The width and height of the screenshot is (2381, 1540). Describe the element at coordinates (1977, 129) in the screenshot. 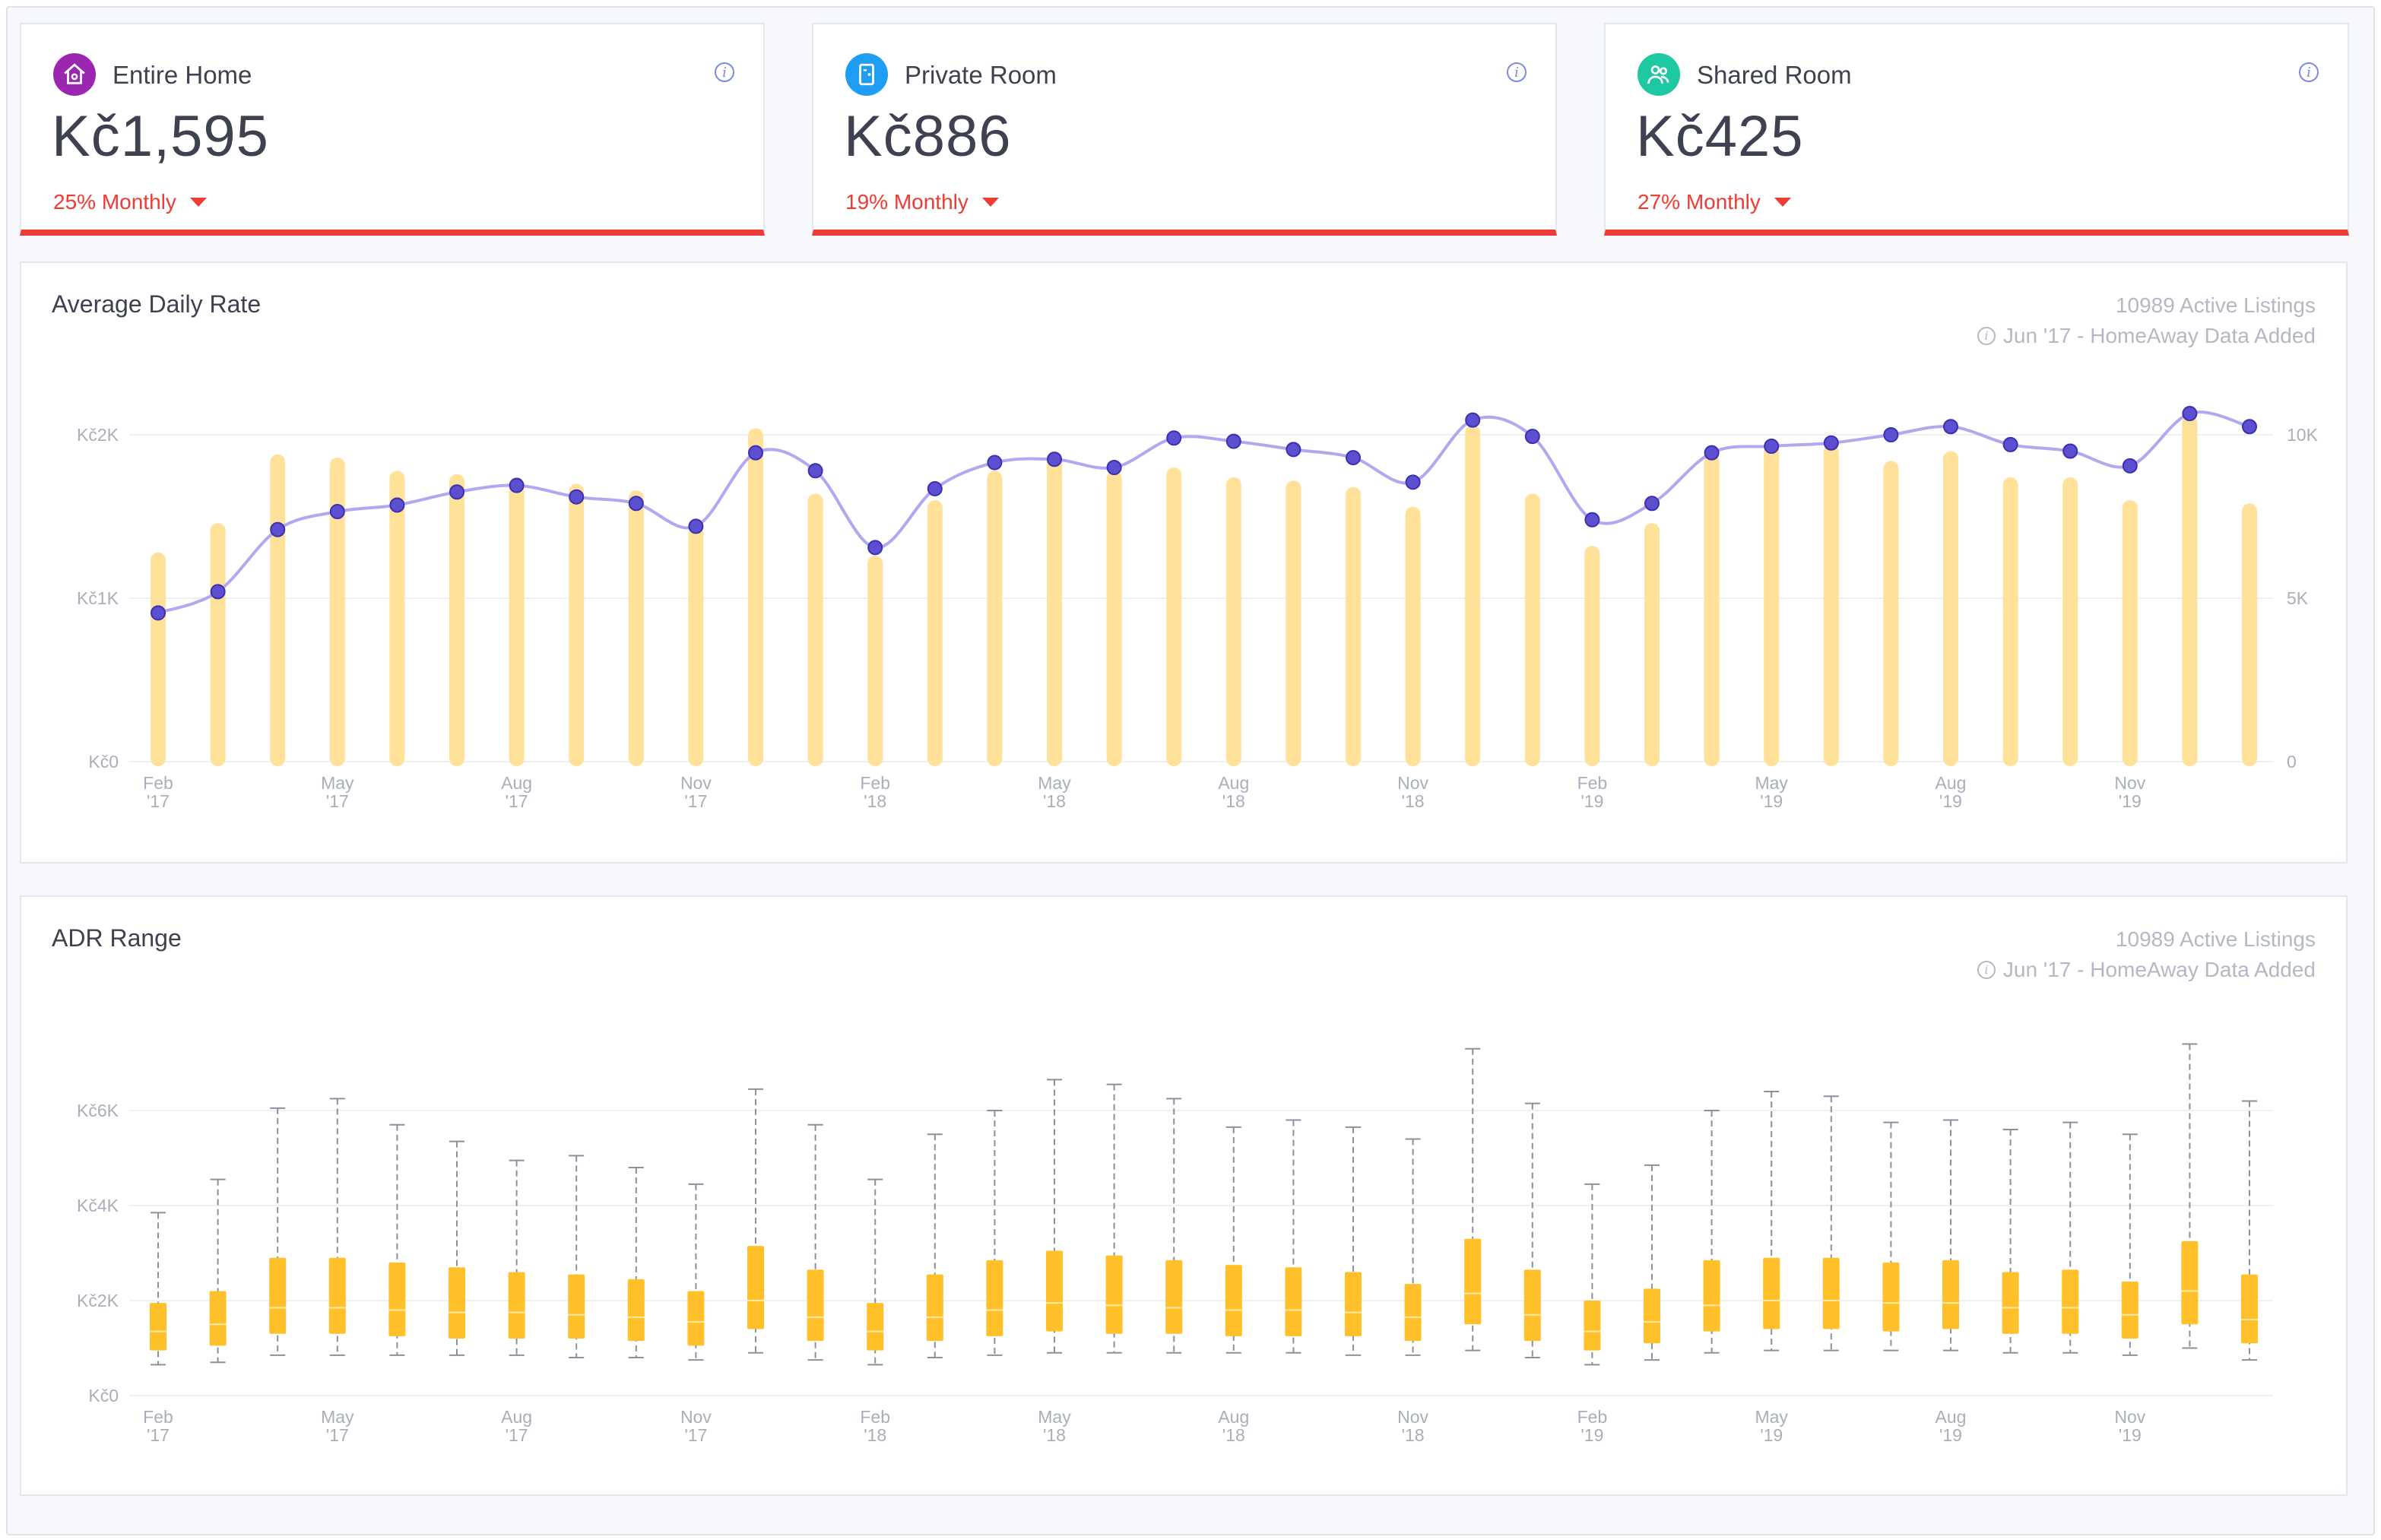

I see `kpi-card-shared-room: Shared Room i Kč425 27% Monthly` at that location.